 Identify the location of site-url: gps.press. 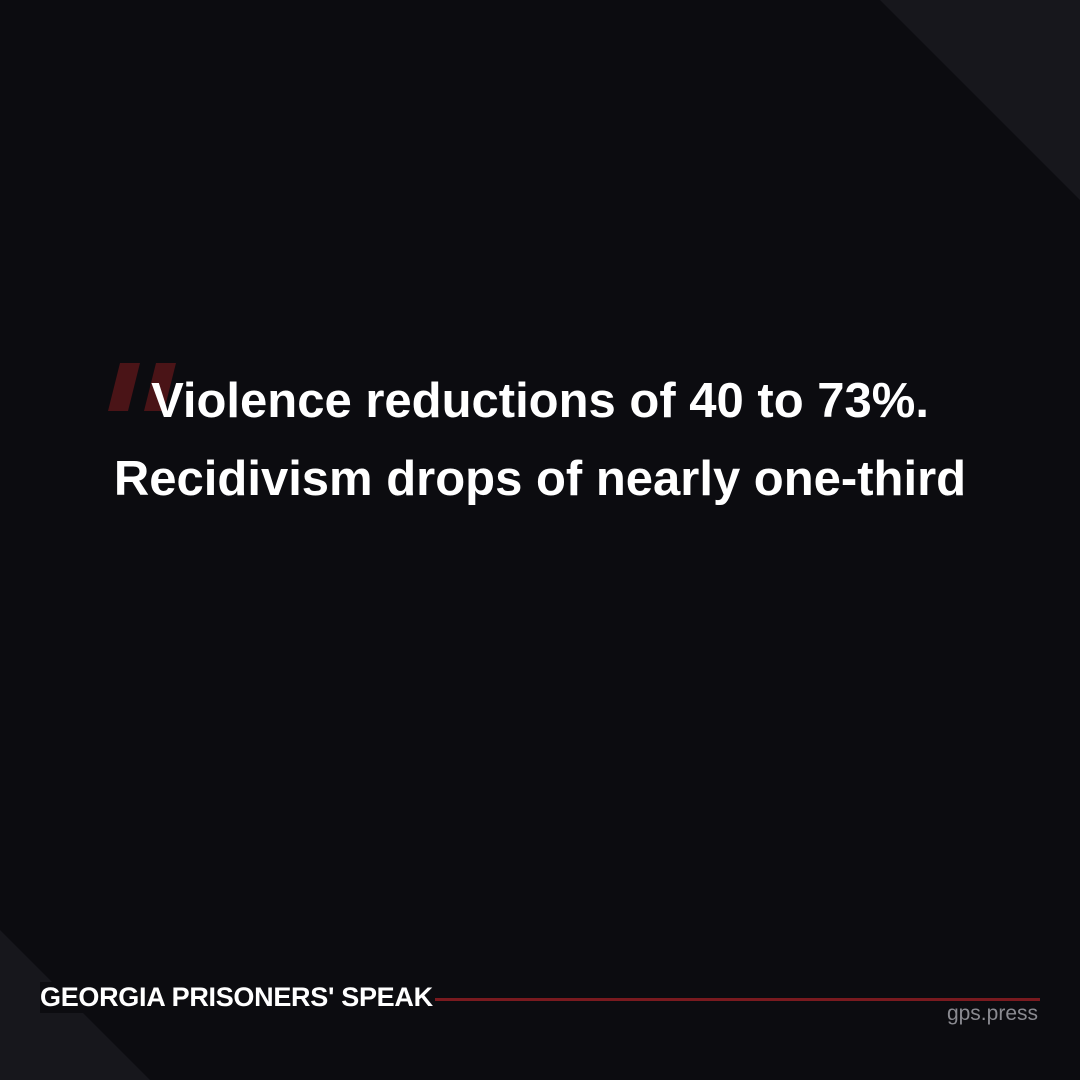
(992, 1013).